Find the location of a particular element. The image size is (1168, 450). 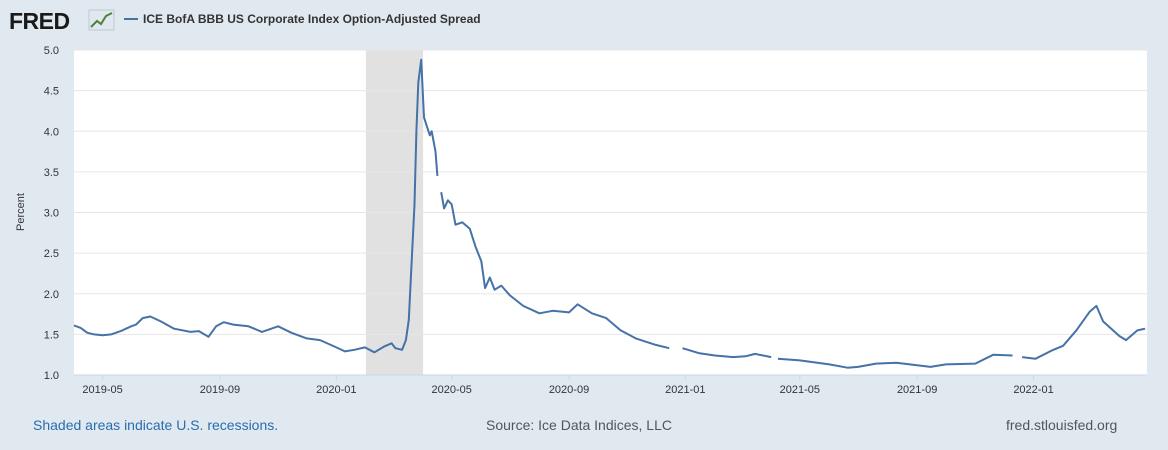

x-tick-label: 2020-01 is located at coordinates (336, 390).